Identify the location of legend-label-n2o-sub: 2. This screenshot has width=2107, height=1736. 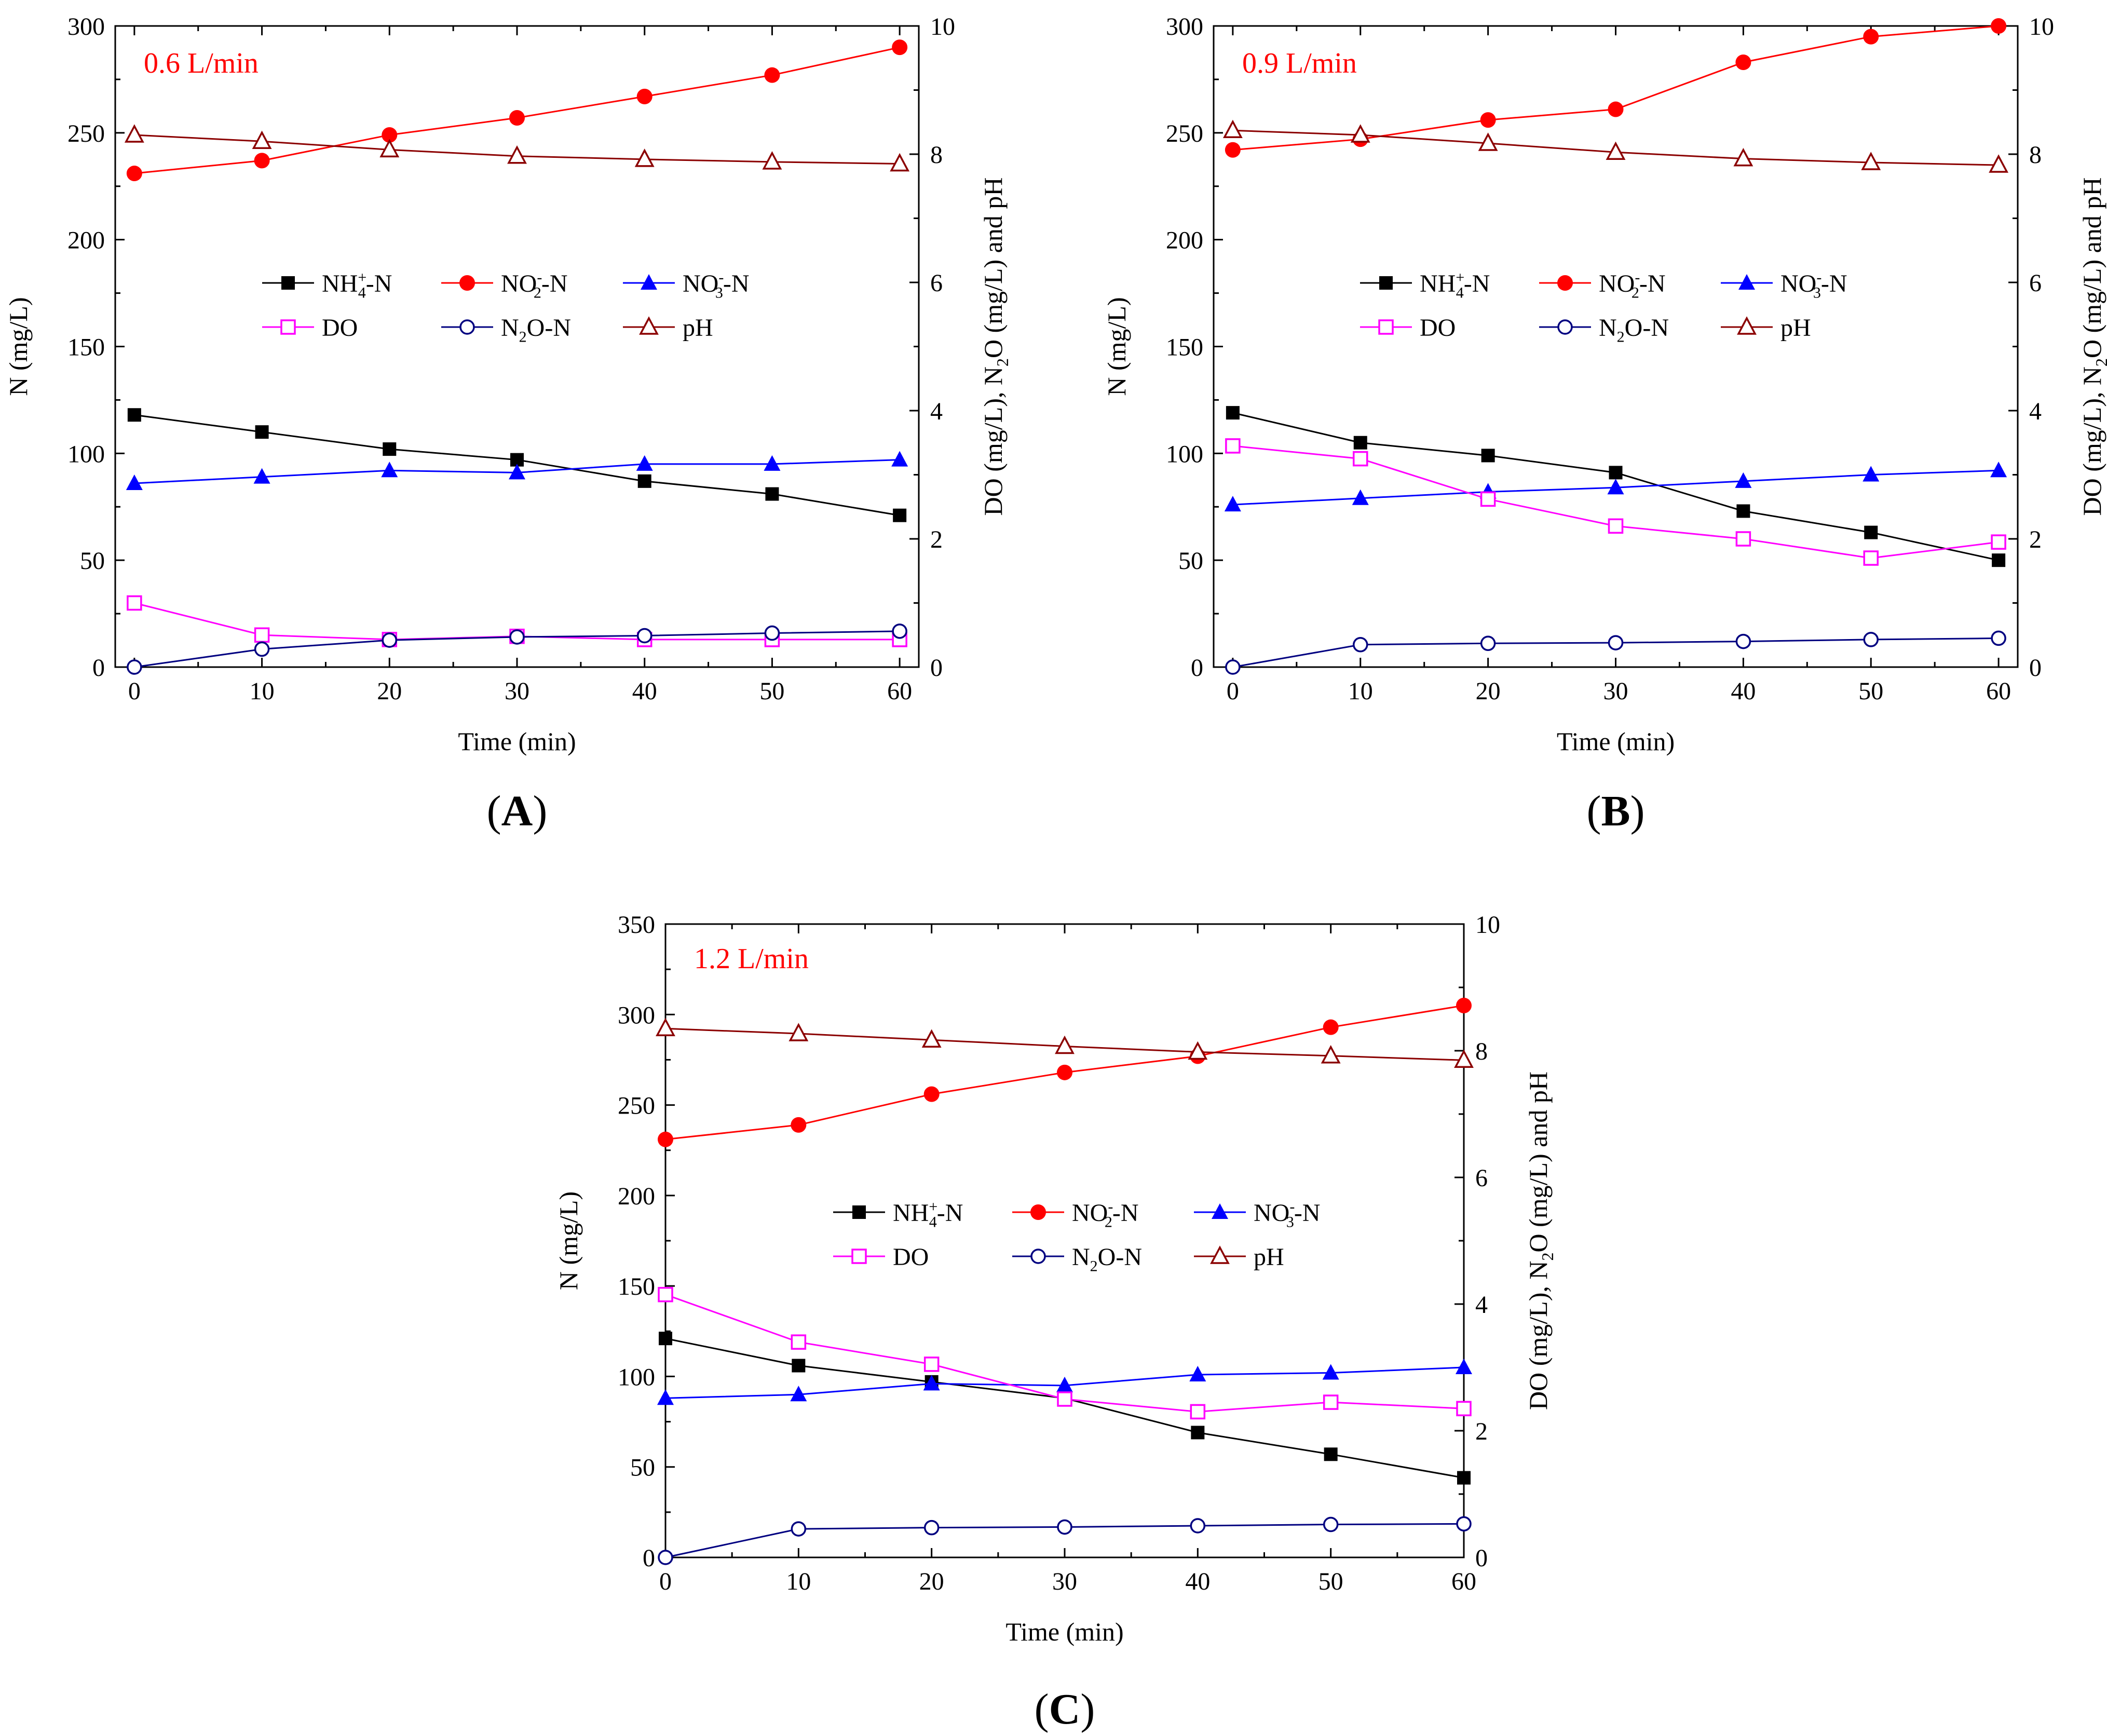
(1621, 337).